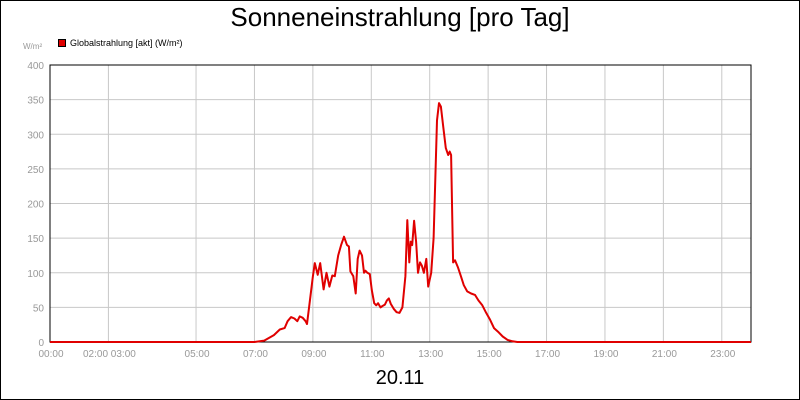 The height and width of the screenshot is (400, 800). Describe the element at coordinates (35, 170) in the screenshot. I see `y-tick-label: 250` at that location.